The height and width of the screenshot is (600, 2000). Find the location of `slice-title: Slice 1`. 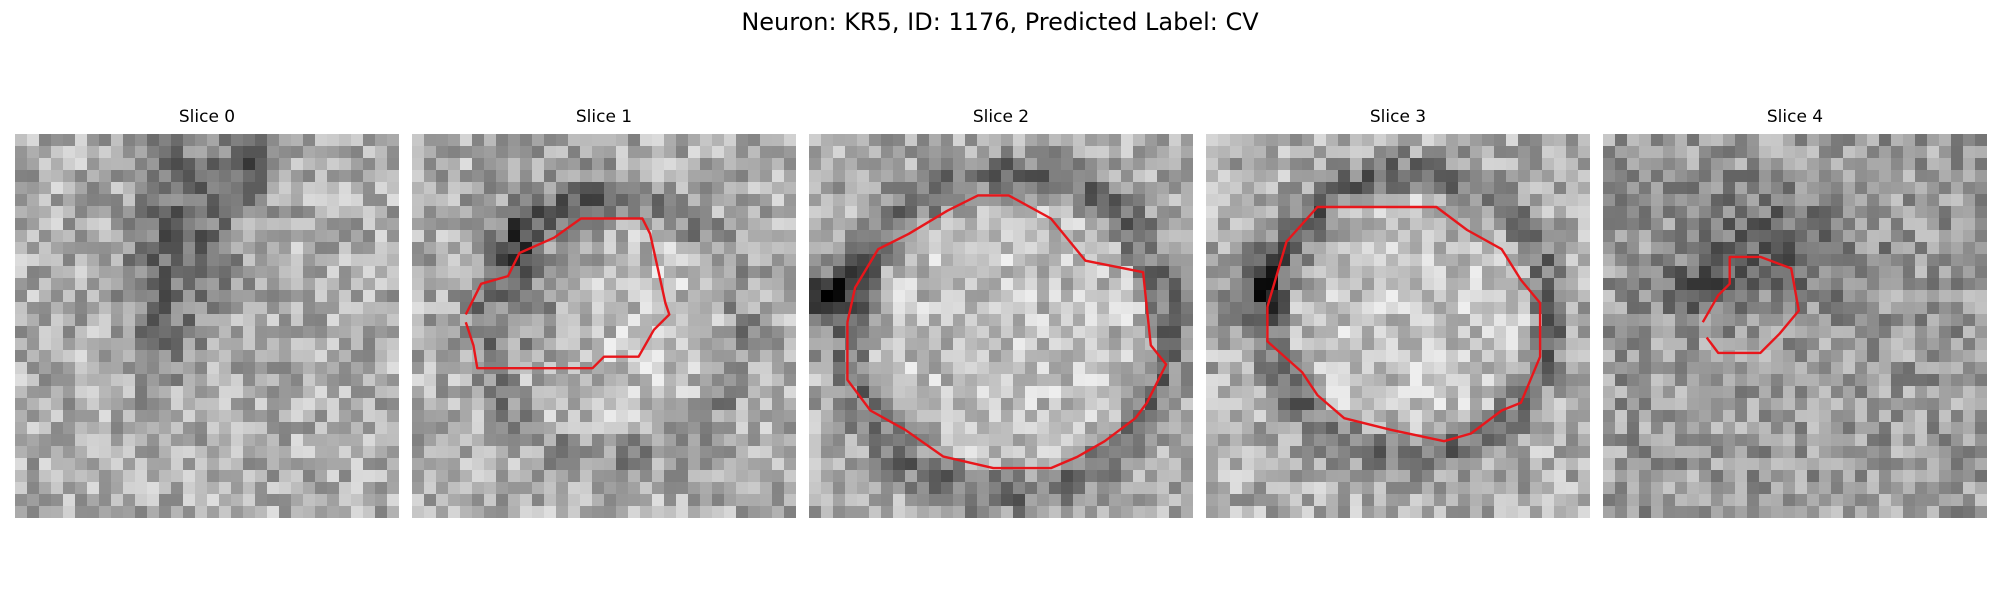

slice-title: Slice 1 is located at coordinates (604, 117).